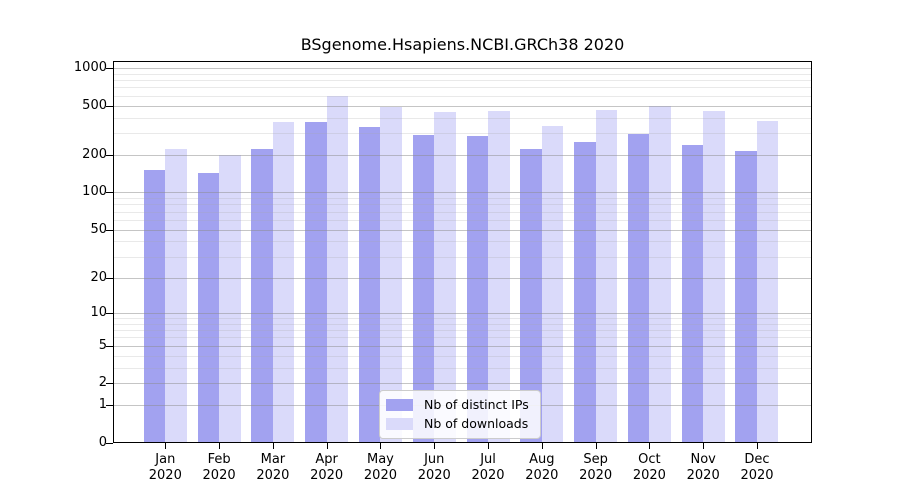  I want to click on x-tick-jul, so click(489, 446).